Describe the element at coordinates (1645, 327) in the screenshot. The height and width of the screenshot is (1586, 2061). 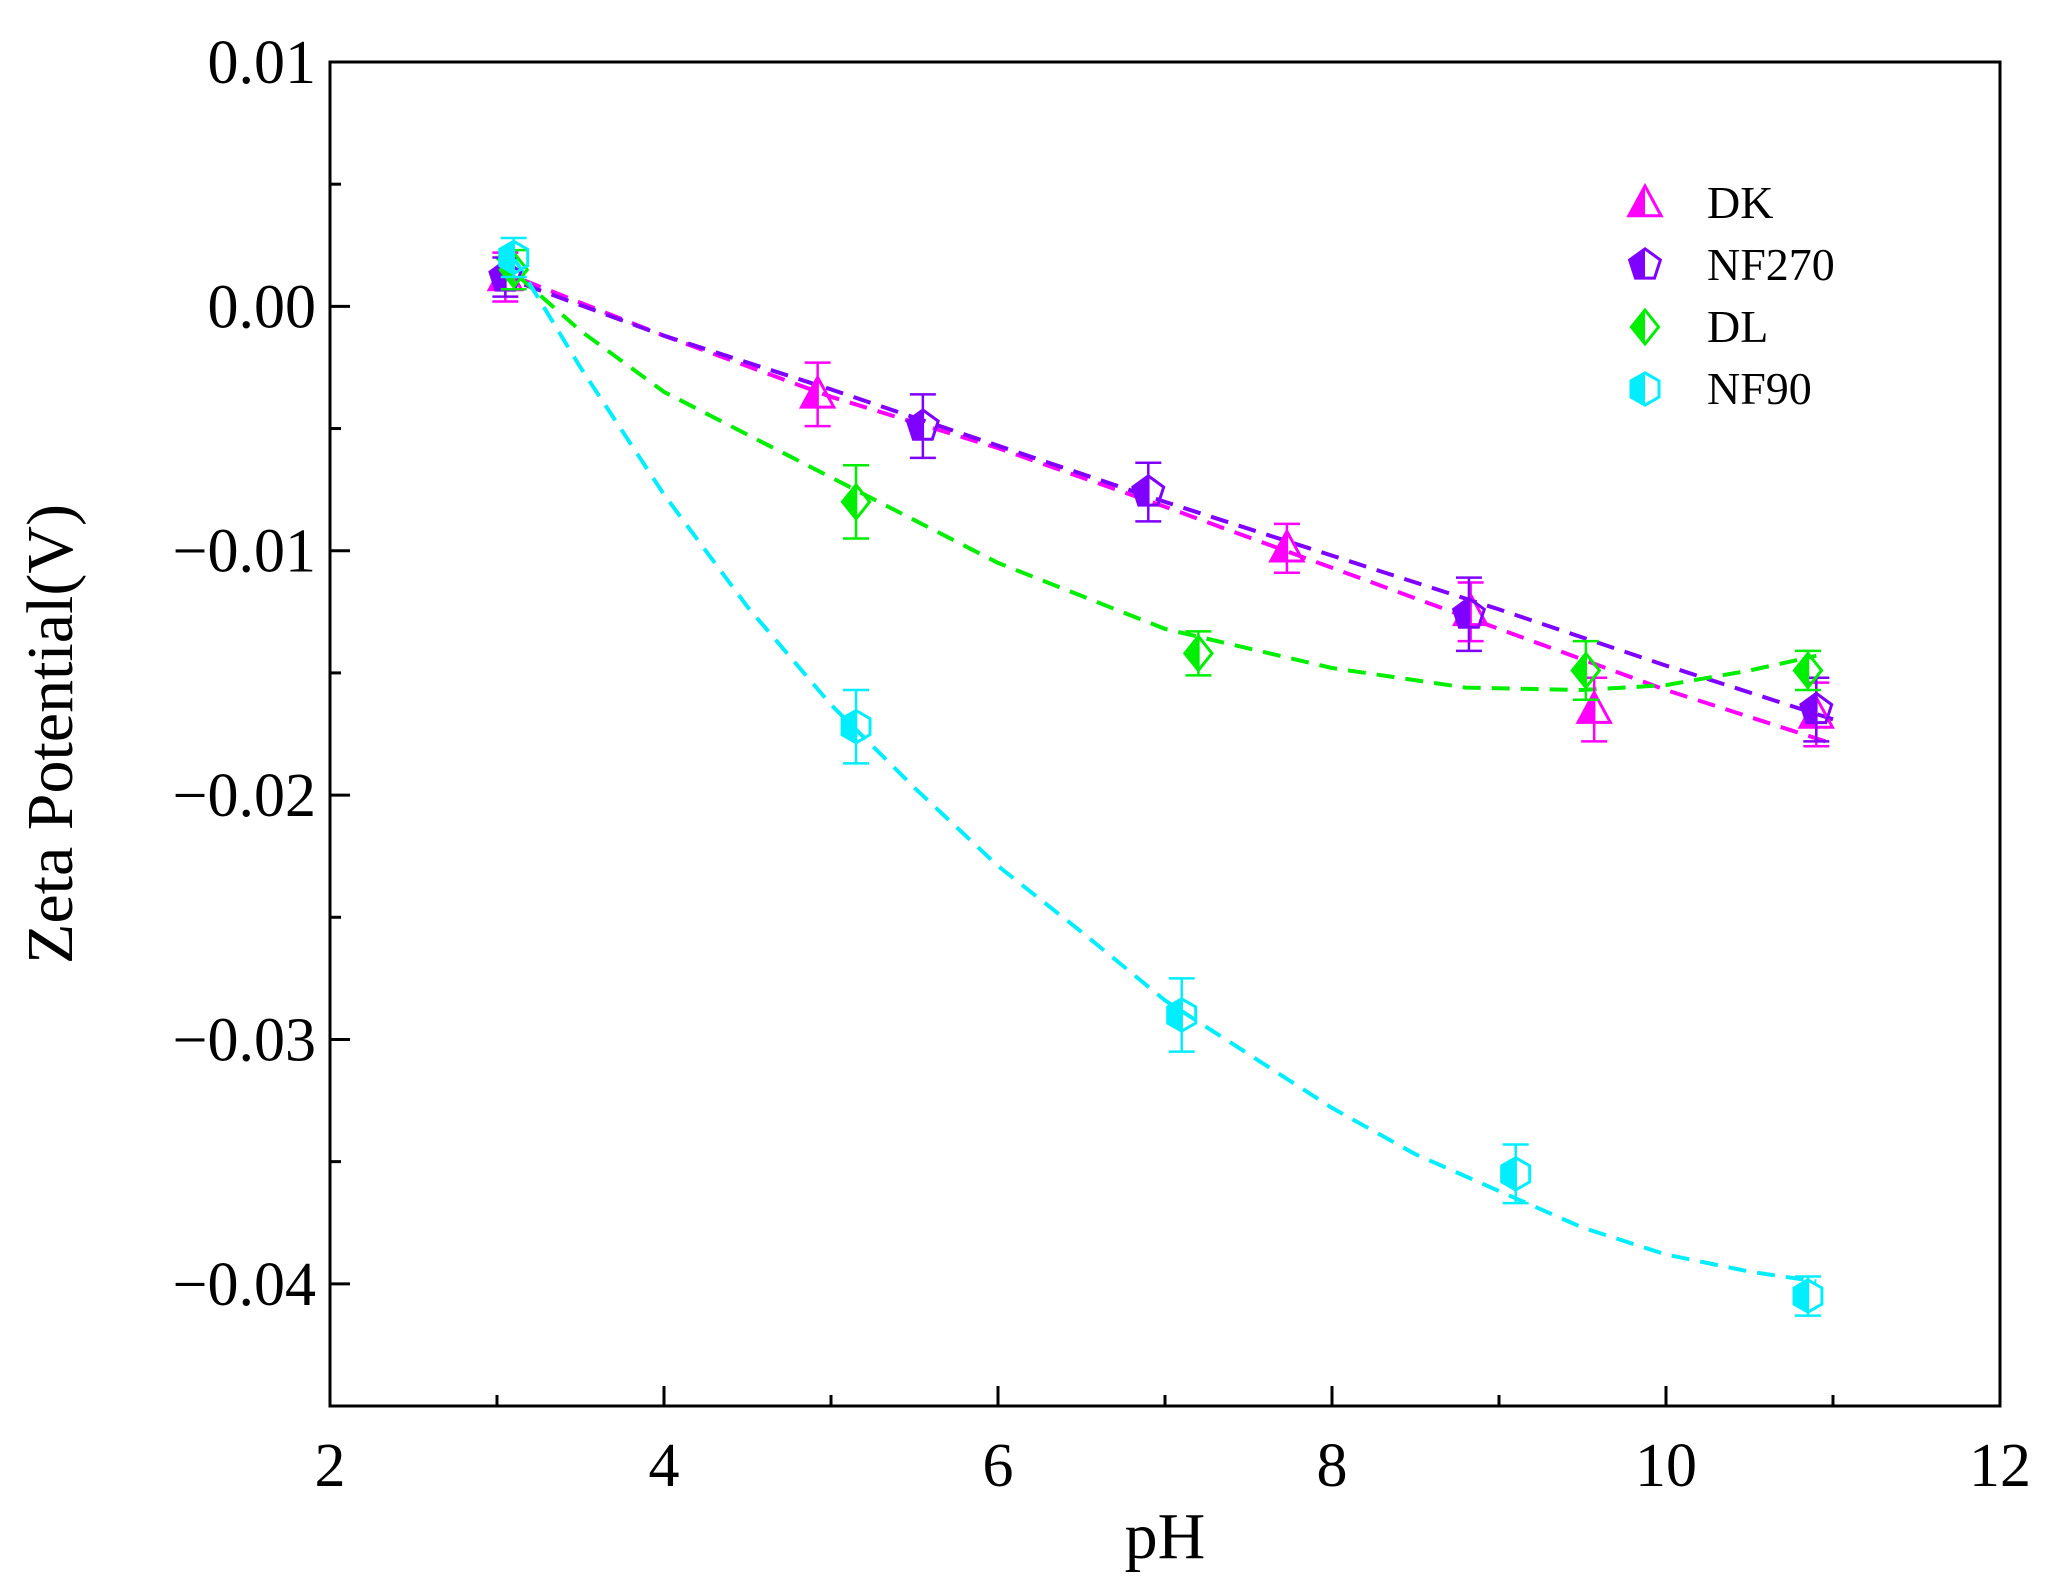
I see `legend-marker-dl` at that location.